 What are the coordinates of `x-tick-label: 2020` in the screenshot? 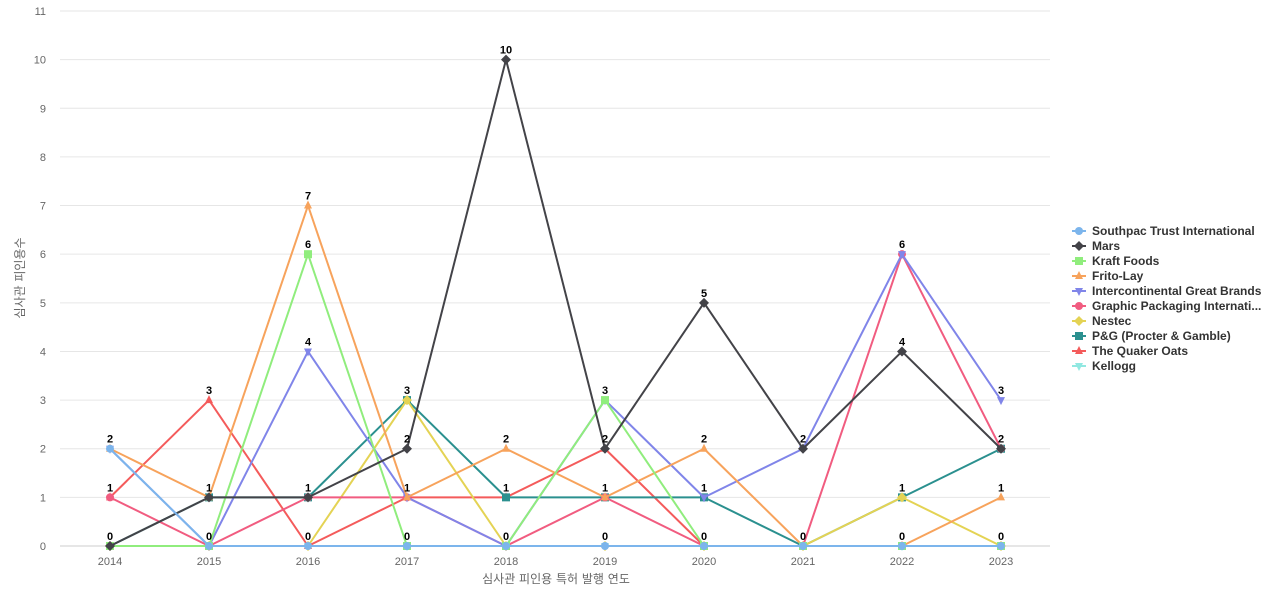 It's located at (704, 562).